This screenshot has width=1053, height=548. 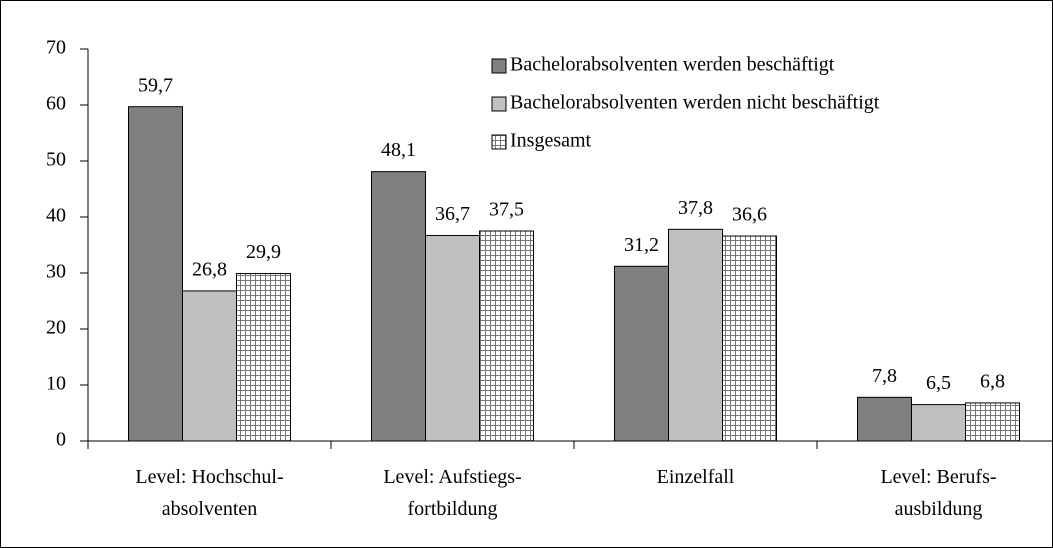 I want to click on y-tick-label: 40, so click(x=56, y=216).